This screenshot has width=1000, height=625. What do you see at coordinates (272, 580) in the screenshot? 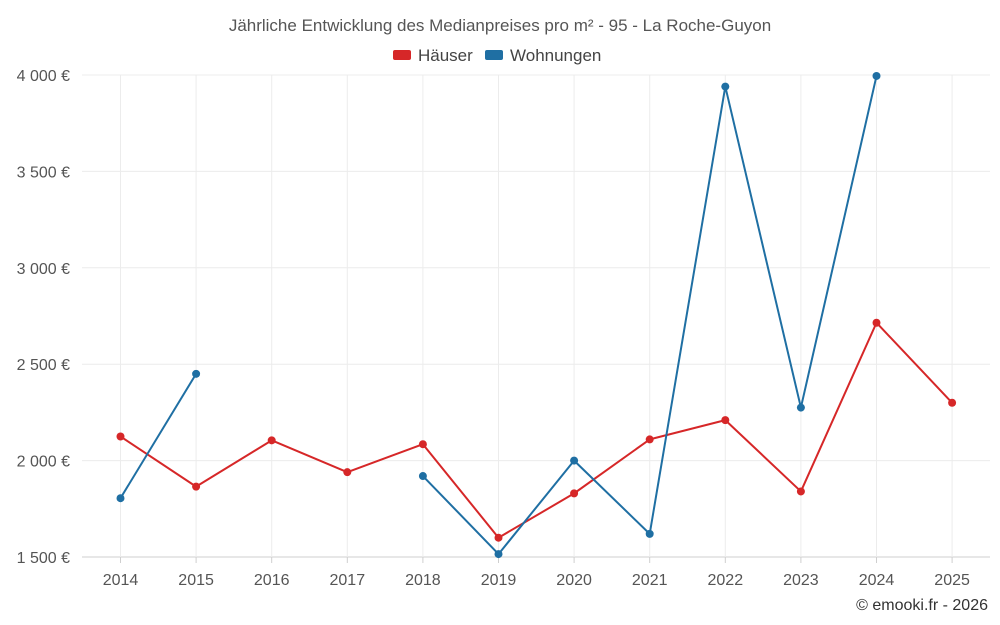
I see `x-tick-label: 2016` at bounding box center [272, 580].